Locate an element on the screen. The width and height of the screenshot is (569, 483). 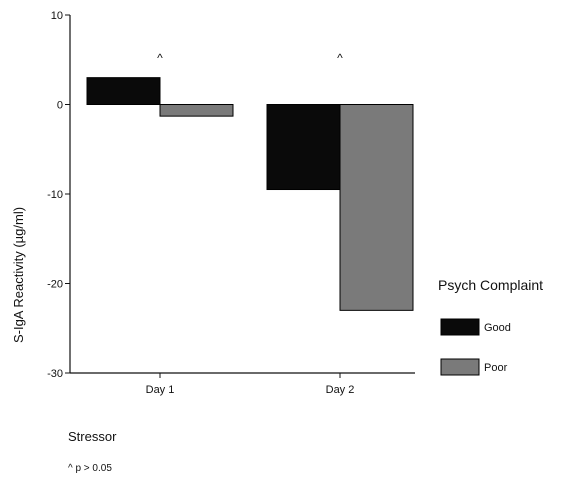
y-tick-label: -20 is located at coordinates (55, 285).